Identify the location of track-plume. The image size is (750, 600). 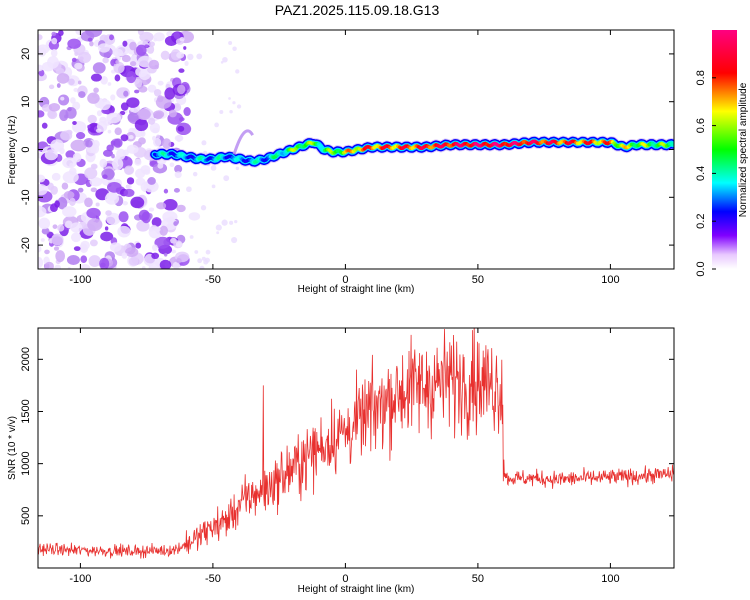
(243, 142).